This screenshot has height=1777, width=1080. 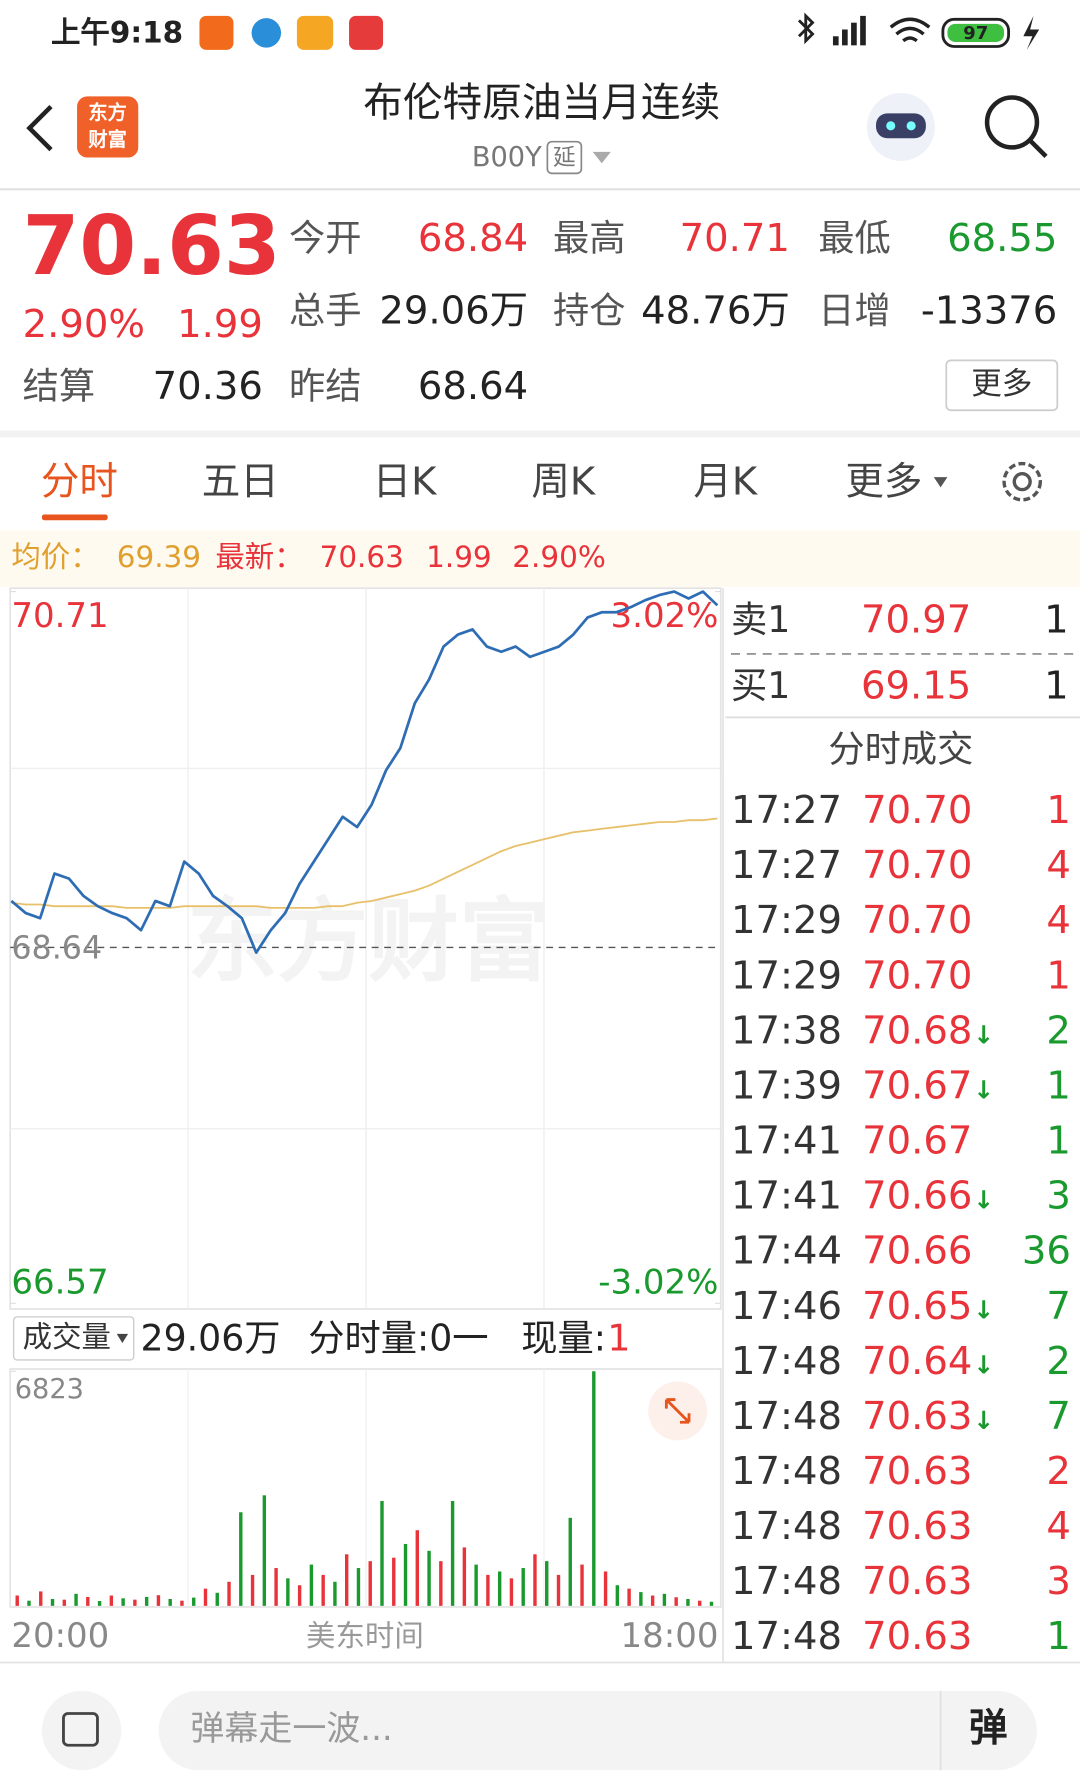 I want to click on field-value: 68.55, so click(x=1002, y=238).